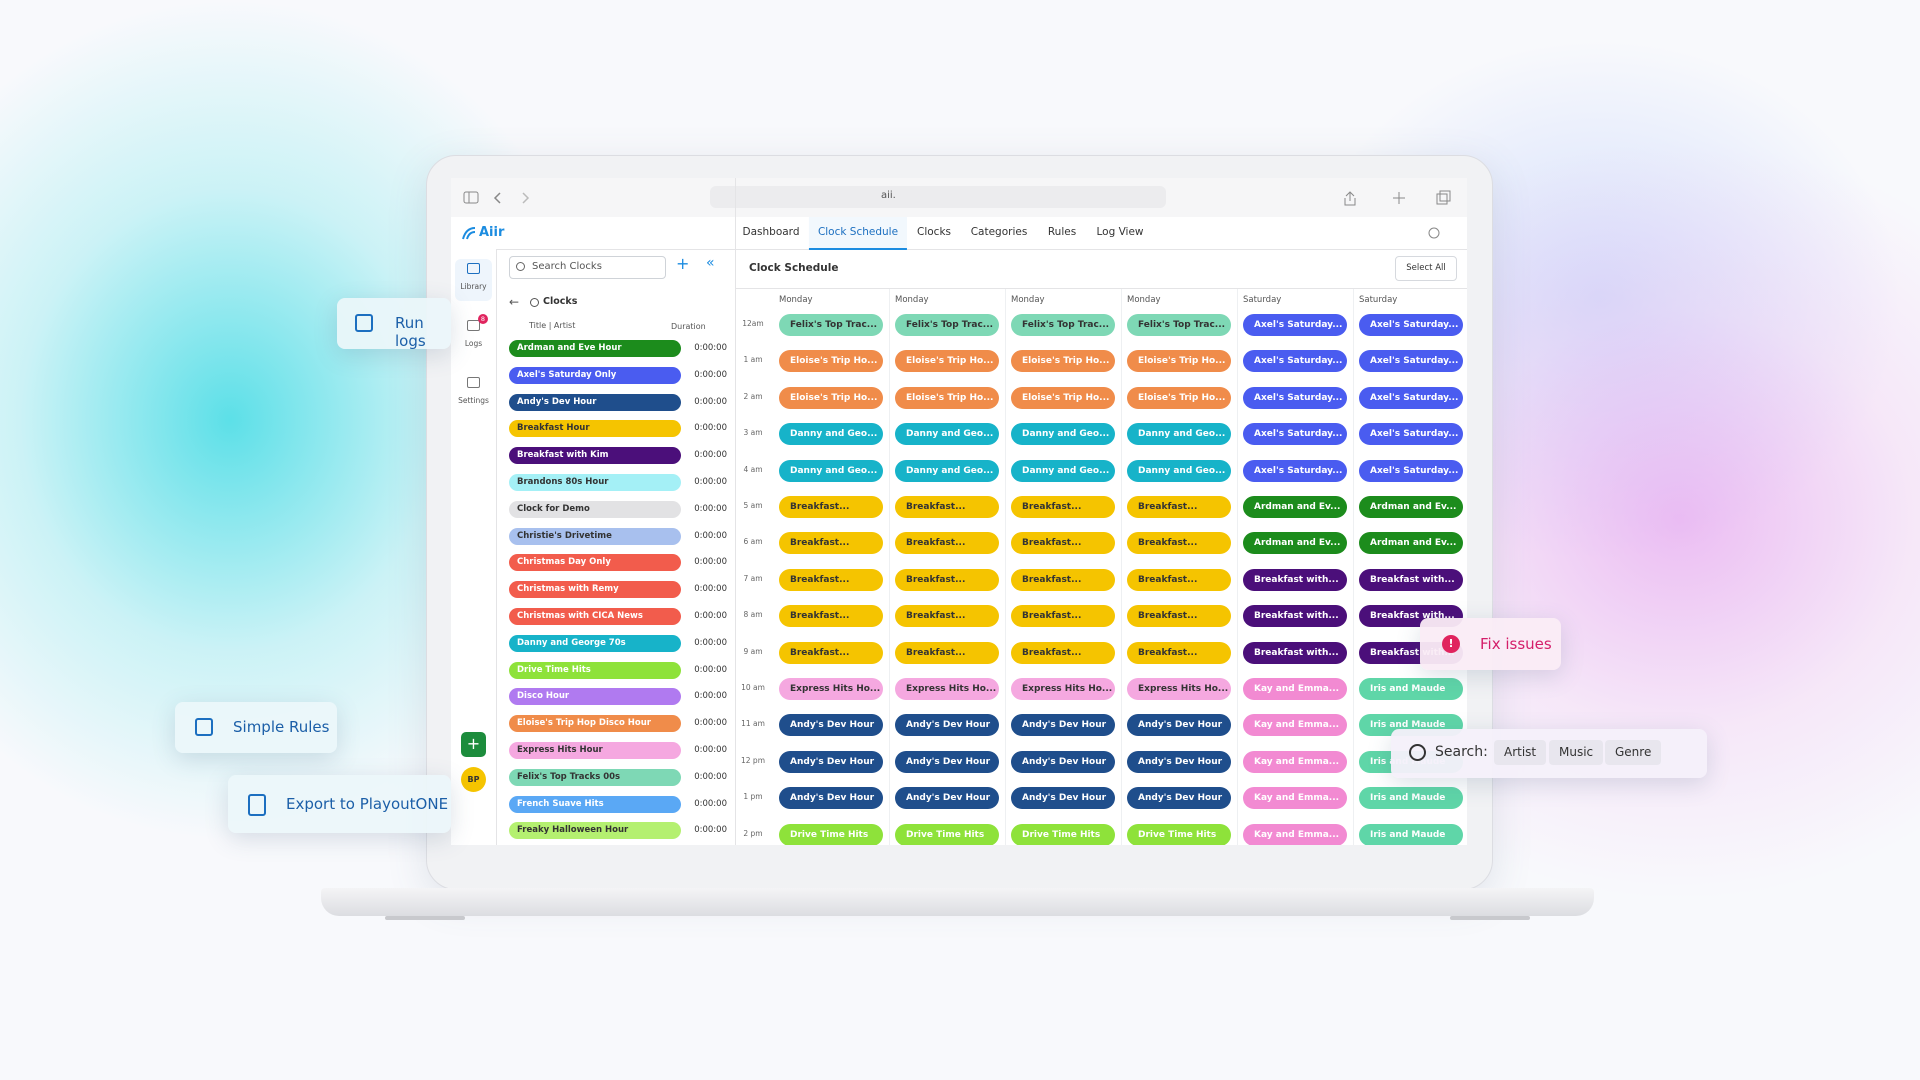 The height and width of the screenshot is (1080, 1920). Describe the element at coordinates (595, 804) in the screenshot. I see `clock-pill: French Suave Hits` at that location.